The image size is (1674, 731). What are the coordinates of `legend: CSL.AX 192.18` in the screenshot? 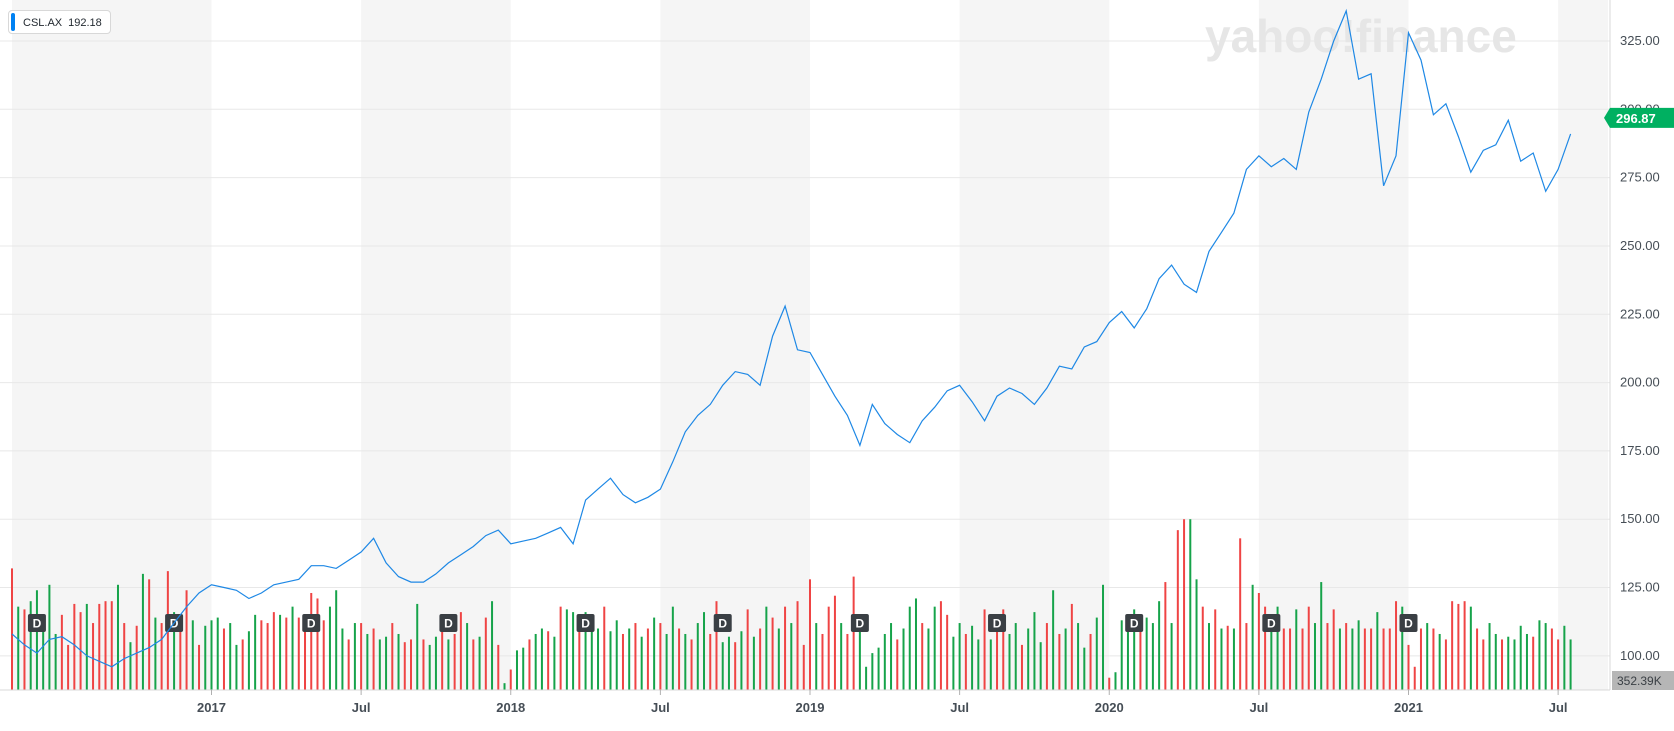 It's located at (59, 22).